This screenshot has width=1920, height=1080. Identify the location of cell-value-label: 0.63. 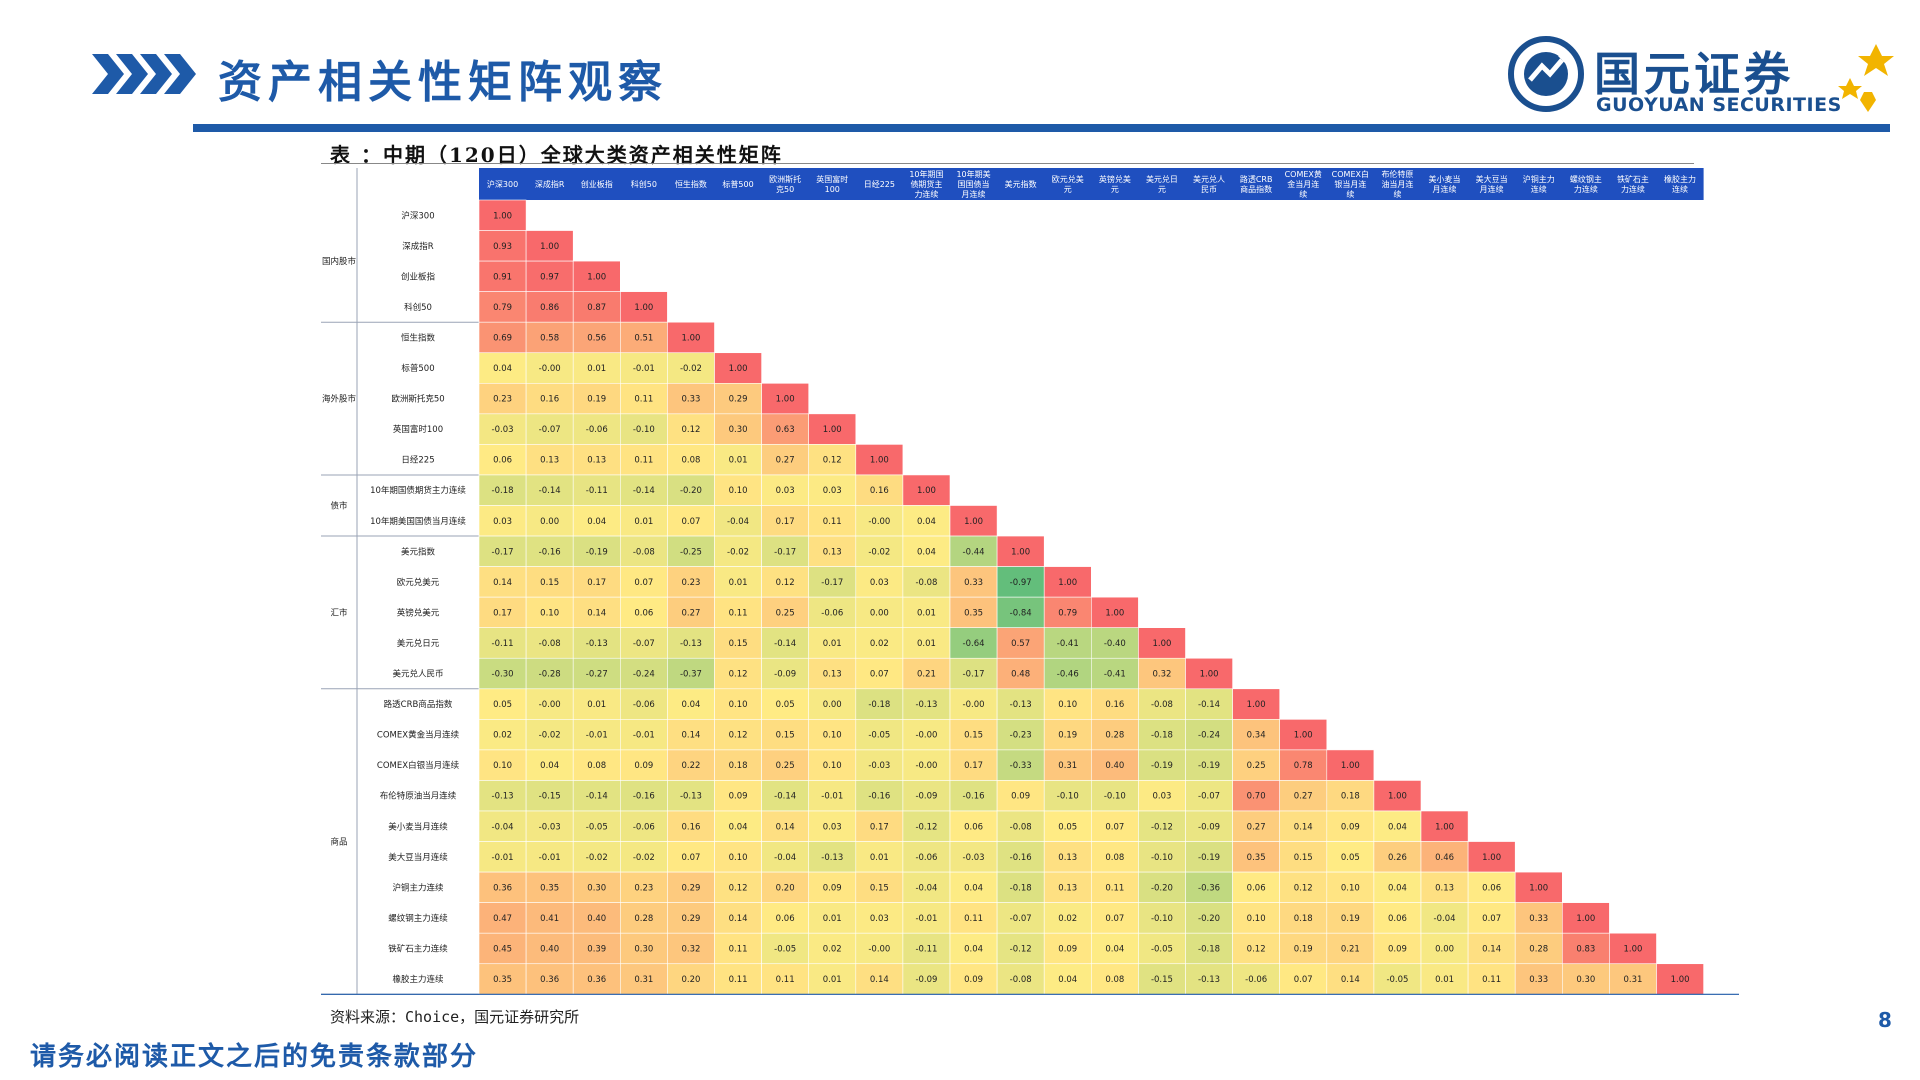
(785, 430).